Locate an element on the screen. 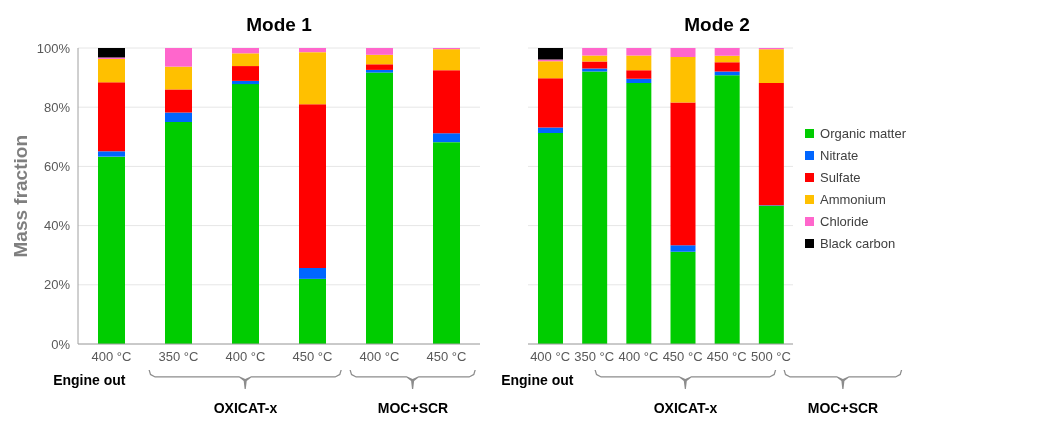 The height and width of the screenshot is (443, 1042). legend-label: Sulfate is located at coordinates (840, 177).